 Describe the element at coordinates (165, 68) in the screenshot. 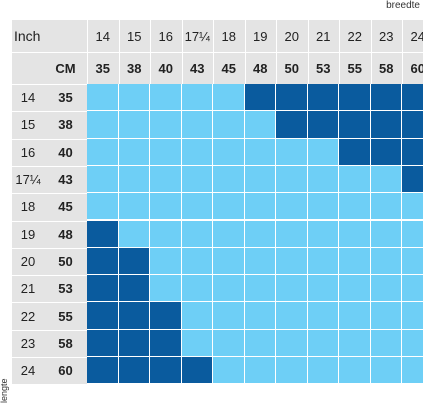

I see `column-cm-label: 40` at that location.